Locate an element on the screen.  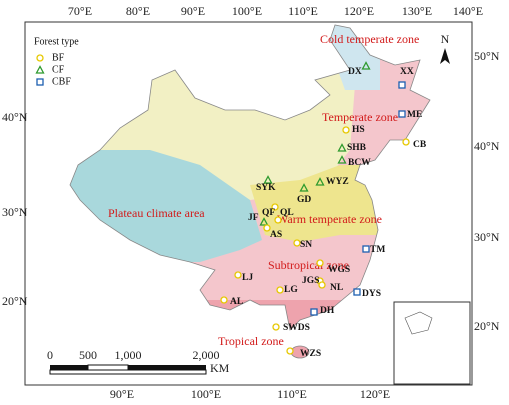
zone-label: Subtropical zone is located at coordinates (308, 265).